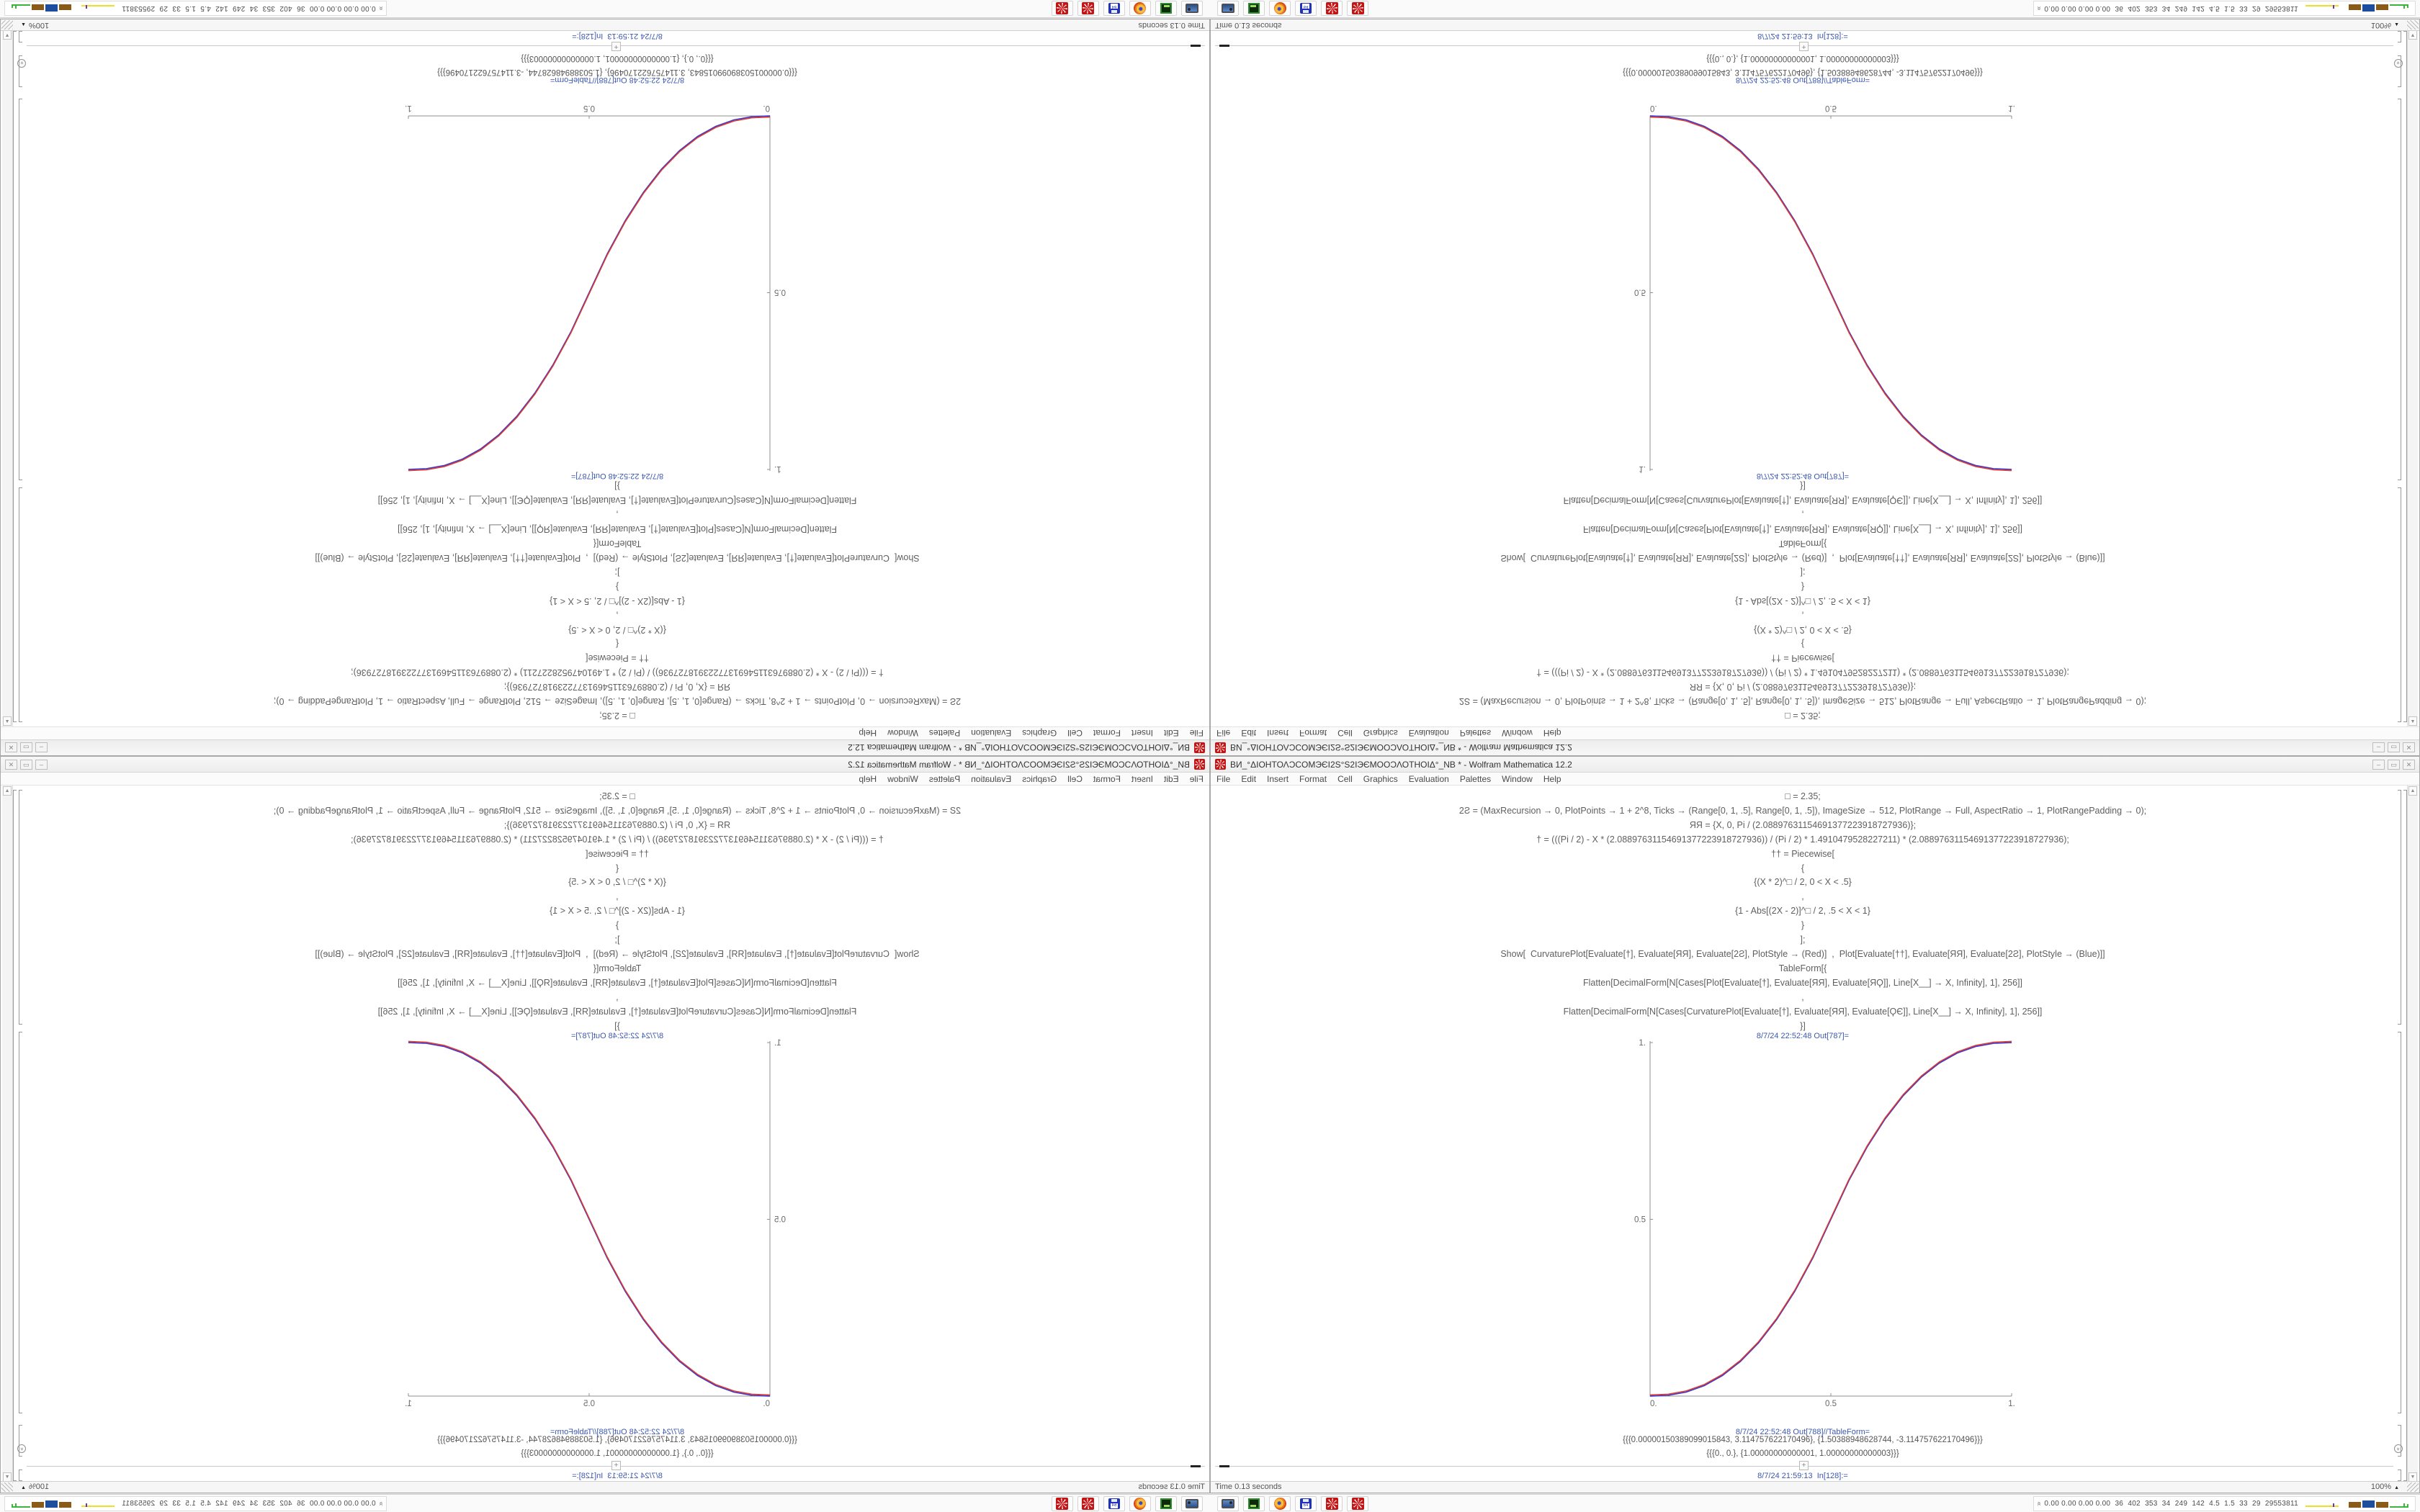 Image resolution: width=2420 pixels, height=1512 pixels. Describe the element at coordinates (26, 747) in the screenshot. I see `maximize-button: ▭` at that location.